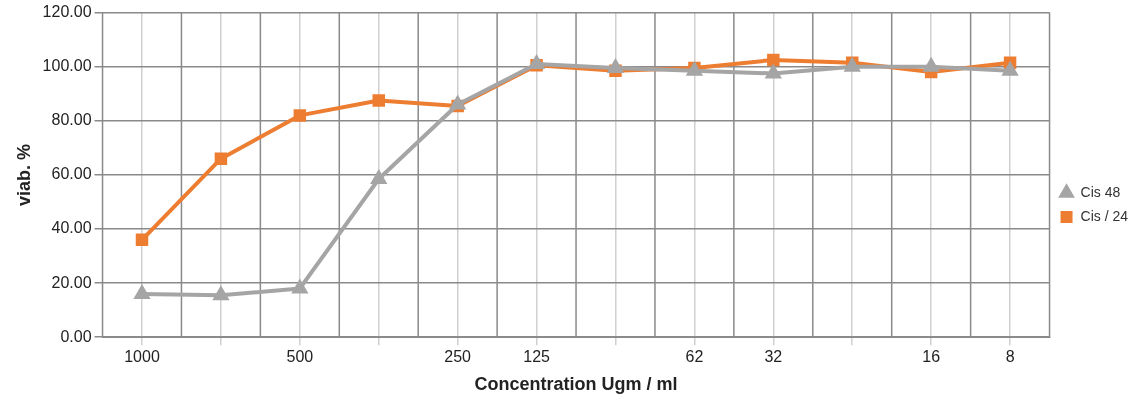 This screenshot has width=1148, height=400. What do you see at coordinates (1100, 191) in the screenshot?
I see `legend-label: Cis 48` at bounding box center [1100, 191].